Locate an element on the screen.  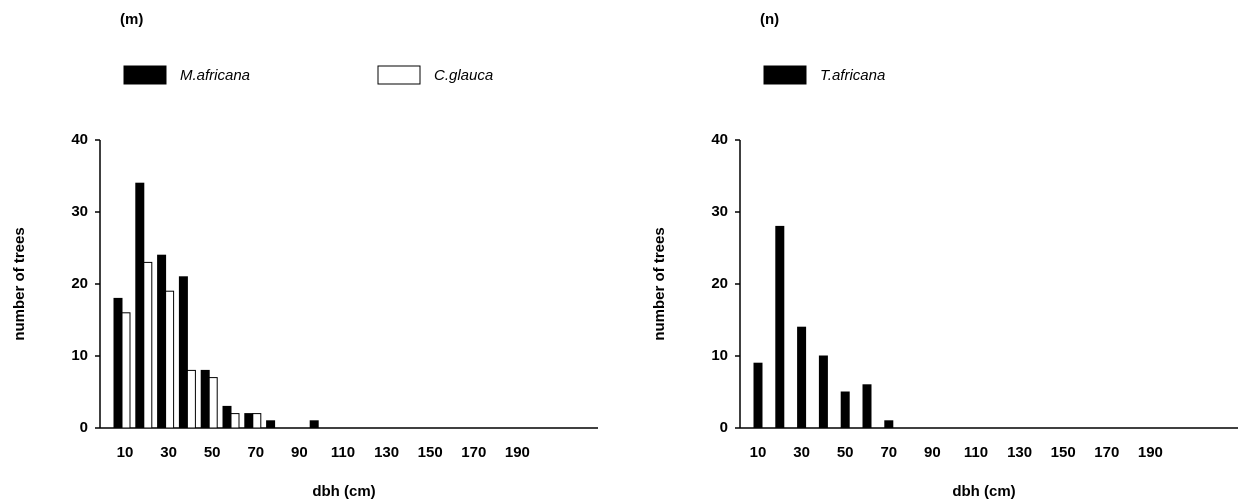
legend-label: C.glauca is located at coordinates (463, 75).